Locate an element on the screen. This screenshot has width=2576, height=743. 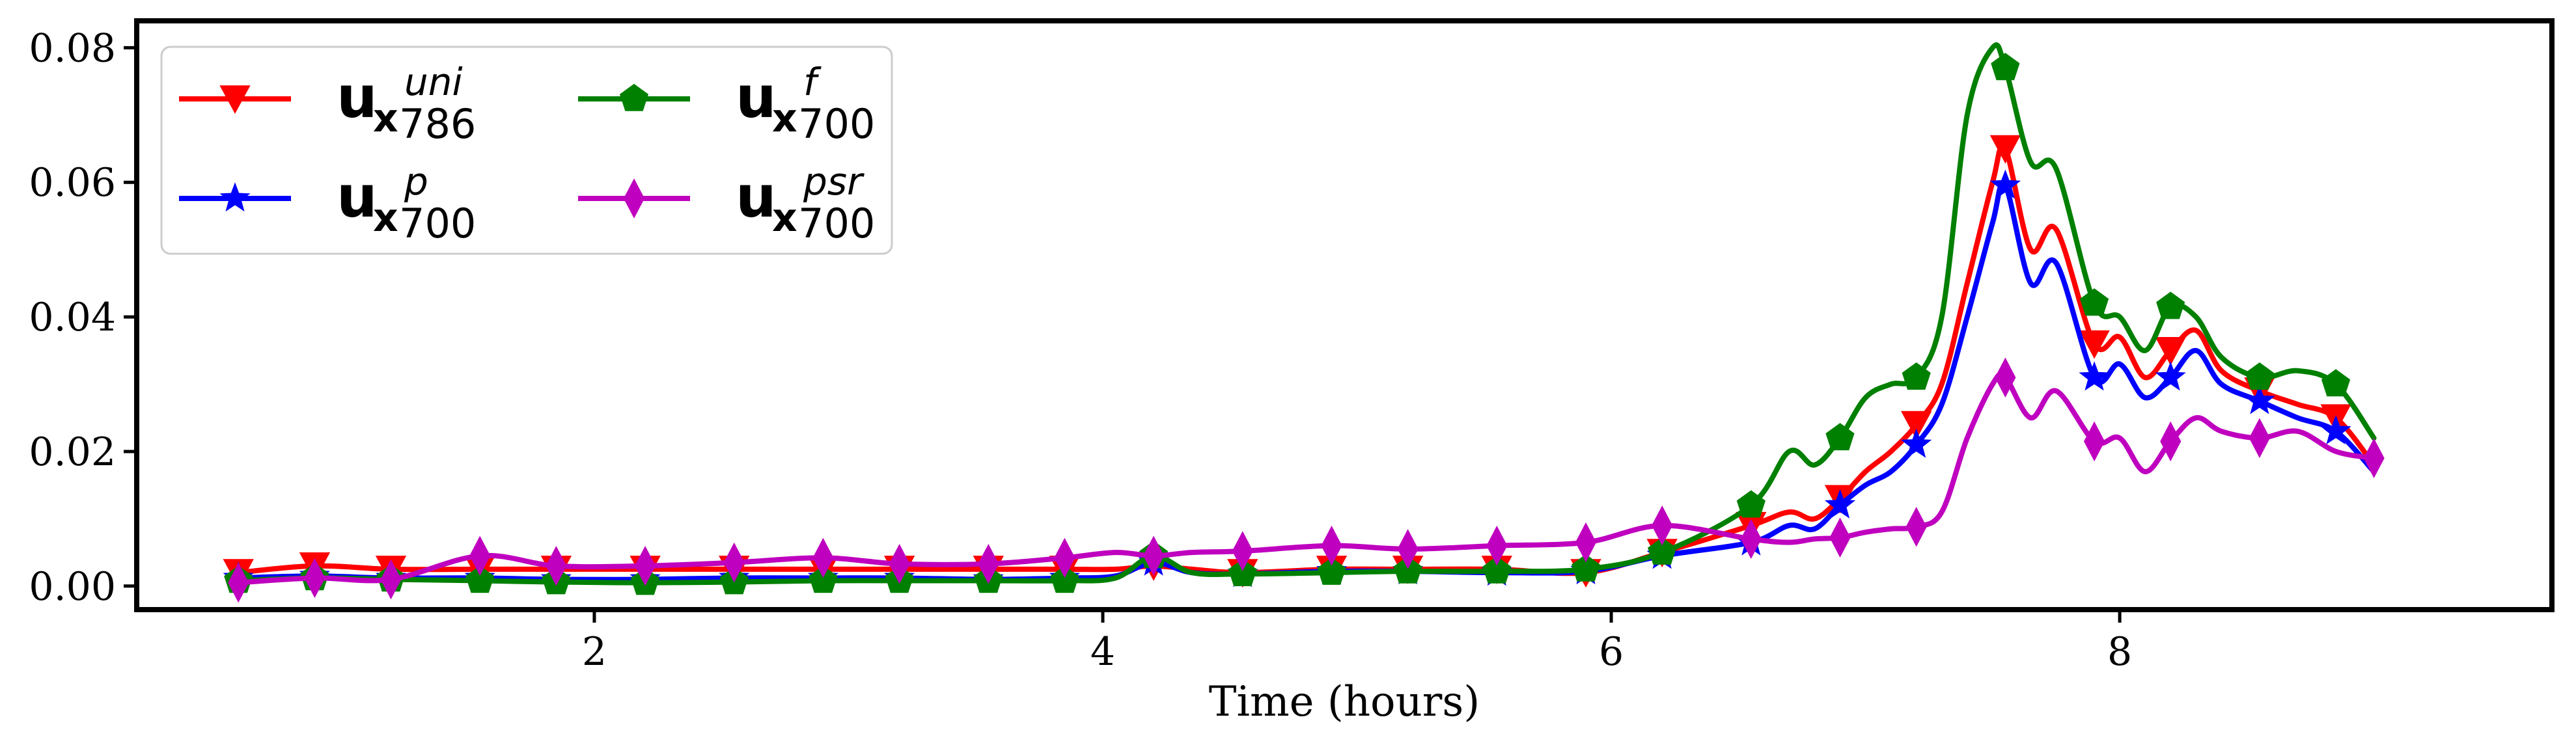
legend-superscript: psr is located at coordinates (834, 181).